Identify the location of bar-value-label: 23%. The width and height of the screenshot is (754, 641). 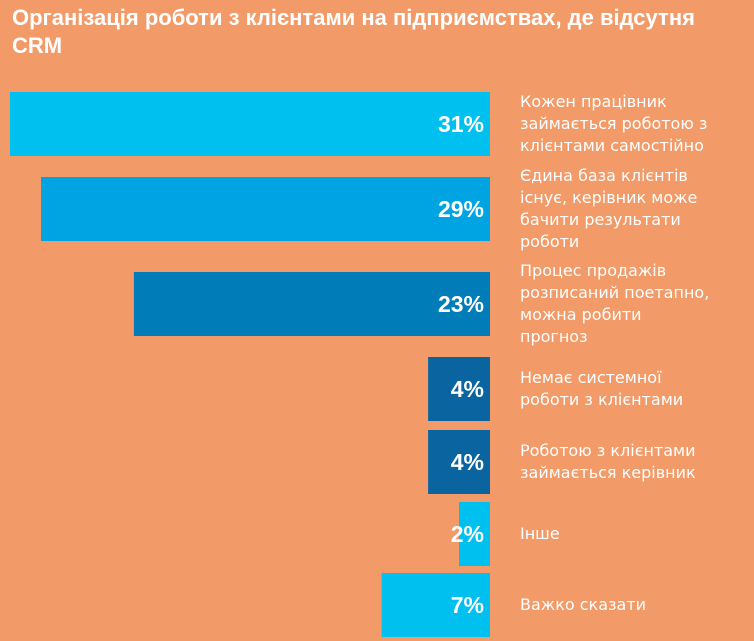
(461, 304).